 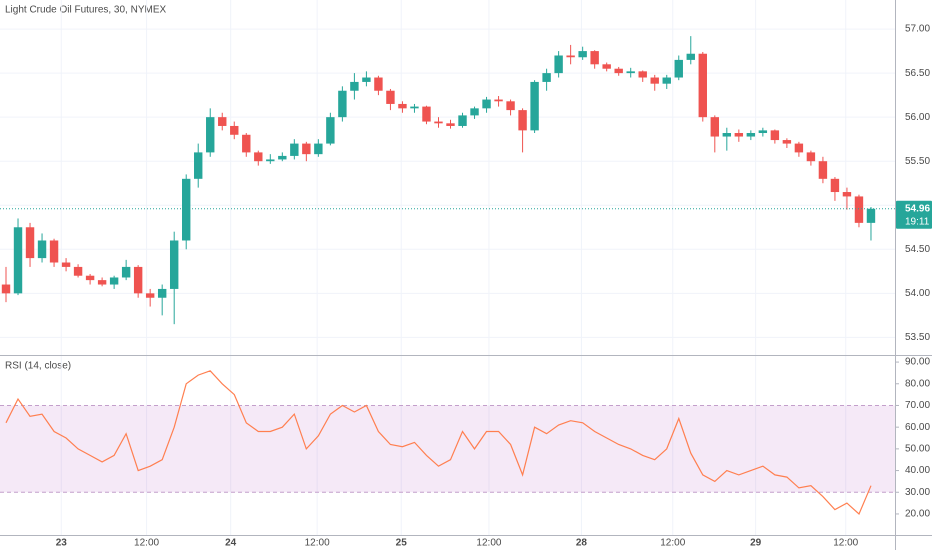 What do you see at coordinates (582, 543) in the screenshot?
I see `x-tick-label: 28` at bounding box center [582, 543].